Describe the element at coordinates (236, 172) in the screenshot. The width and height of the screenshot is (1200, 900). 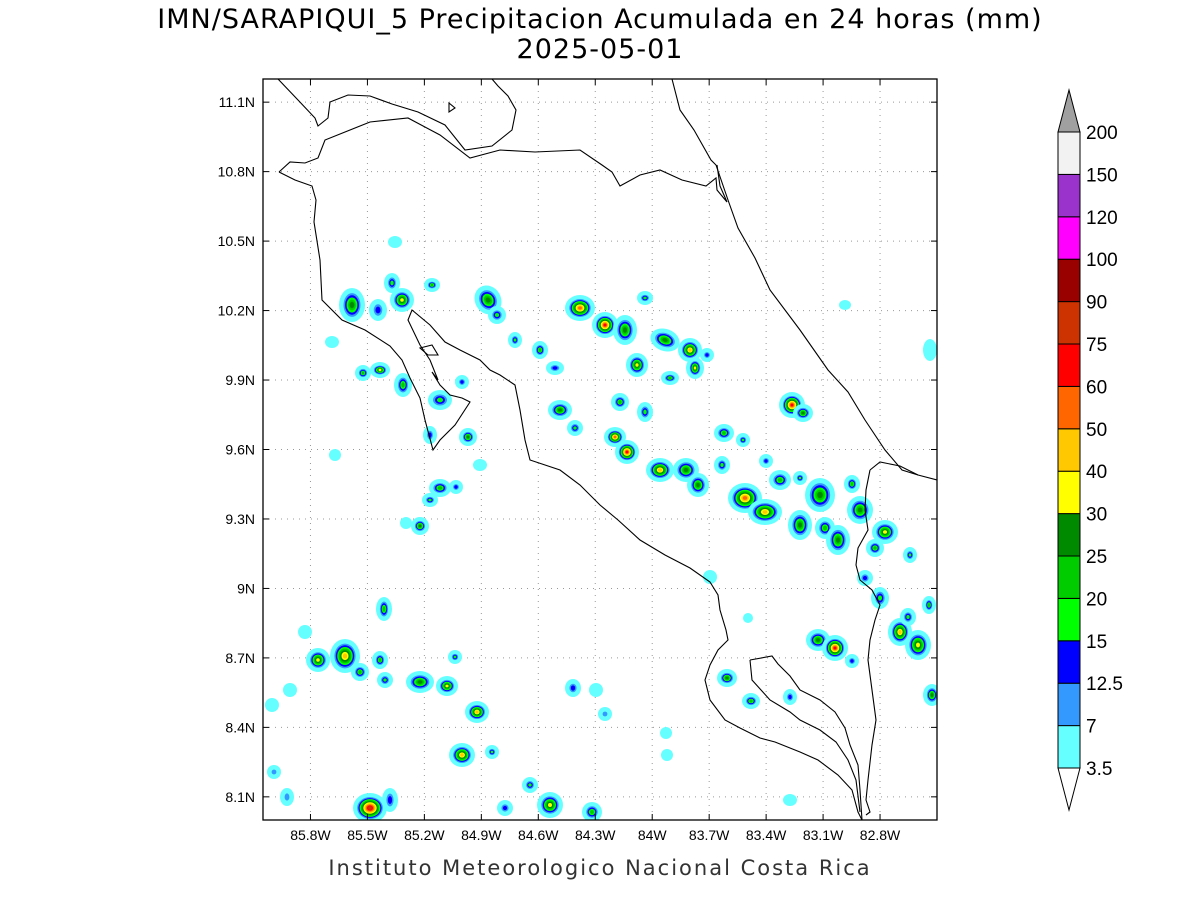
I see `lat-tick-label: 10.8N` at that location.